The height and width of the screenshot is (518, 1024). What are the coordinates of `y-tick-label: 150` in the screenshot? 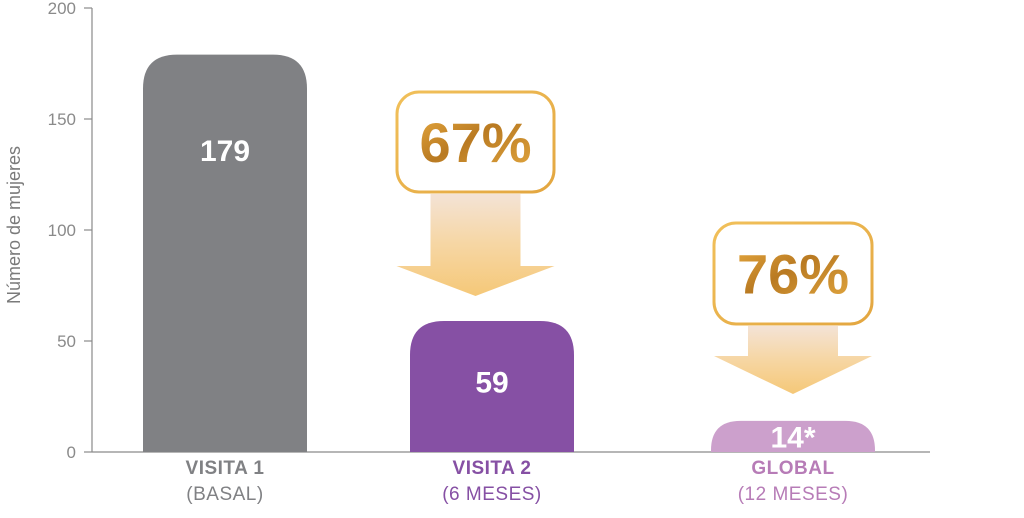 It's located at (62, 119).